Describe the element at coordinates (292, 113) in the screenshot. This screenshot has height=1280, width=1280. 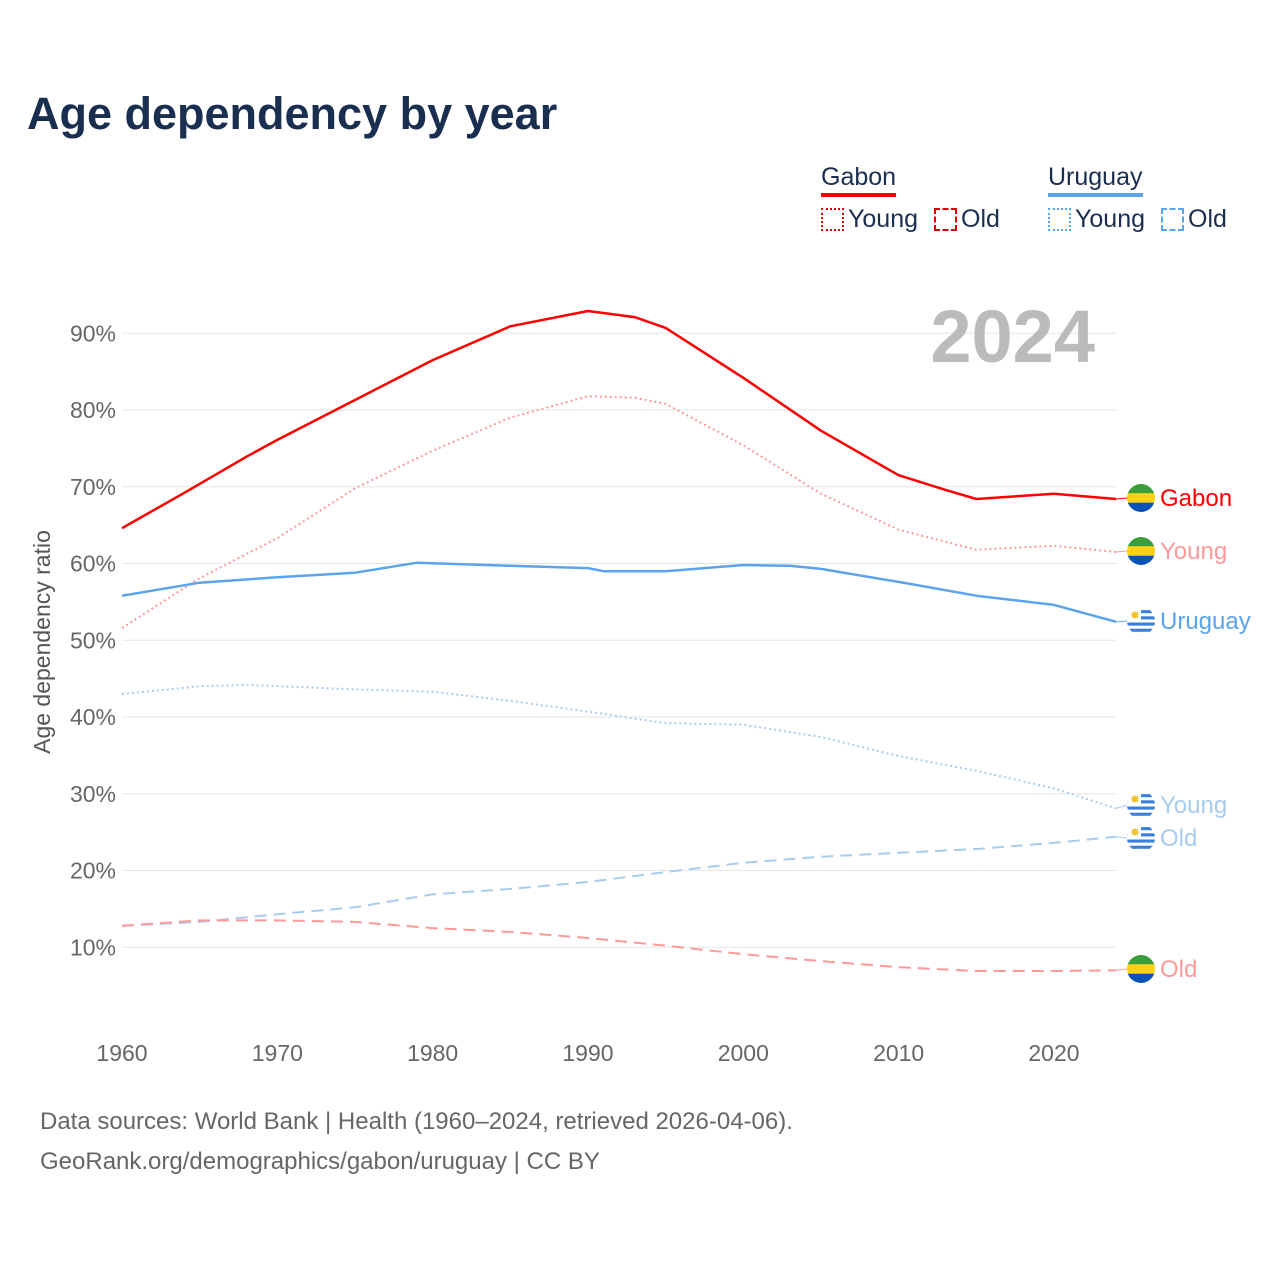
I see `chart-title: Age dependency by year` at that location.